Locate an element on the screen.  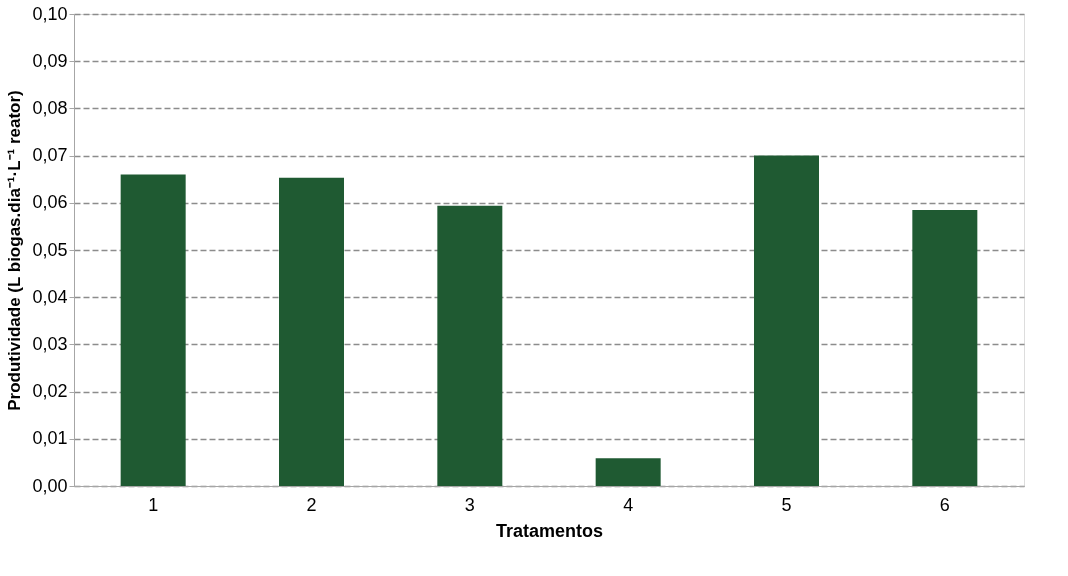
x-tick-label: 4 is located at coordinates (628, 504).